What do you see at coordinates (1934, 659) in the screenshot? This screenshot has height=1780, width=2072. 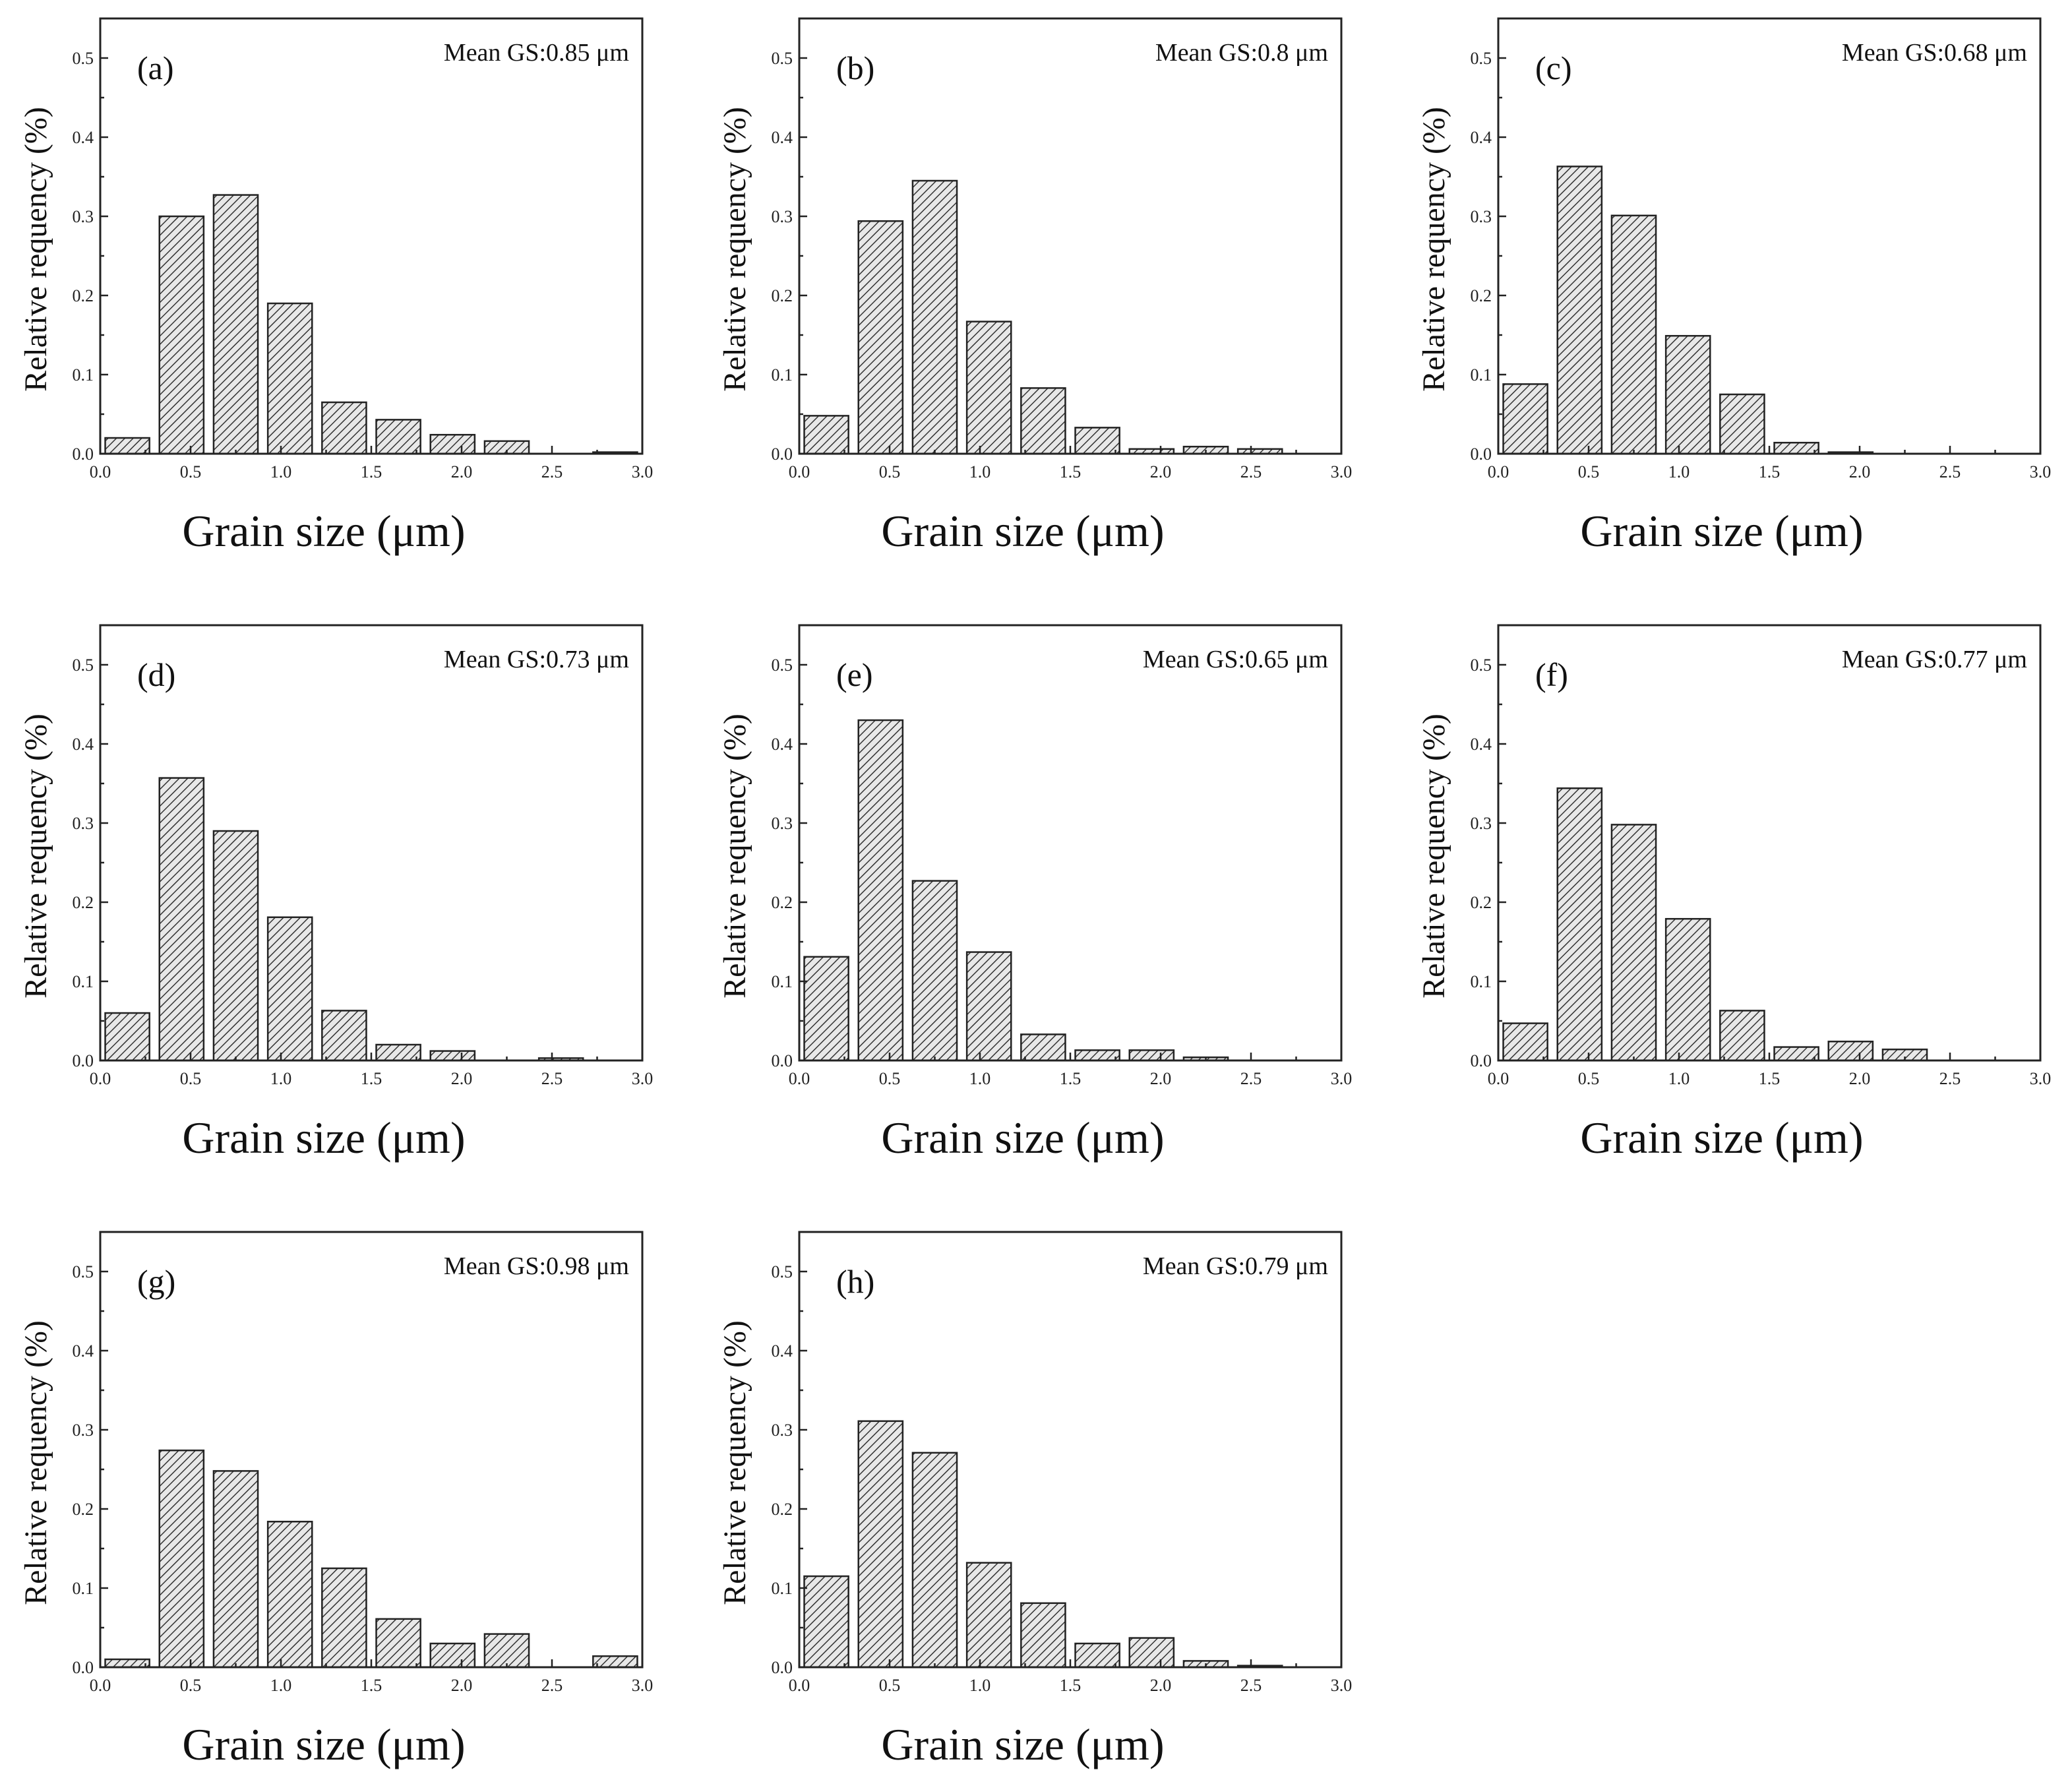 I see `mean-grain-size-annotation: Mean GS:0.77 μm` at bounding box center [1934, 659].